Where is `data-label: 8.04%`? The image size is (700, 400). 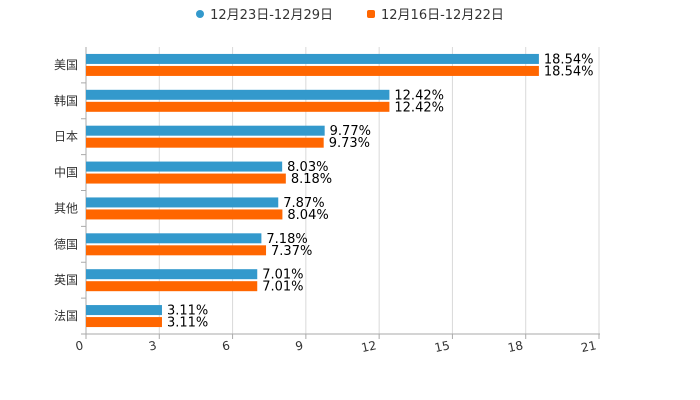
data-label: 8.04% is located at coordinates (307, 215).